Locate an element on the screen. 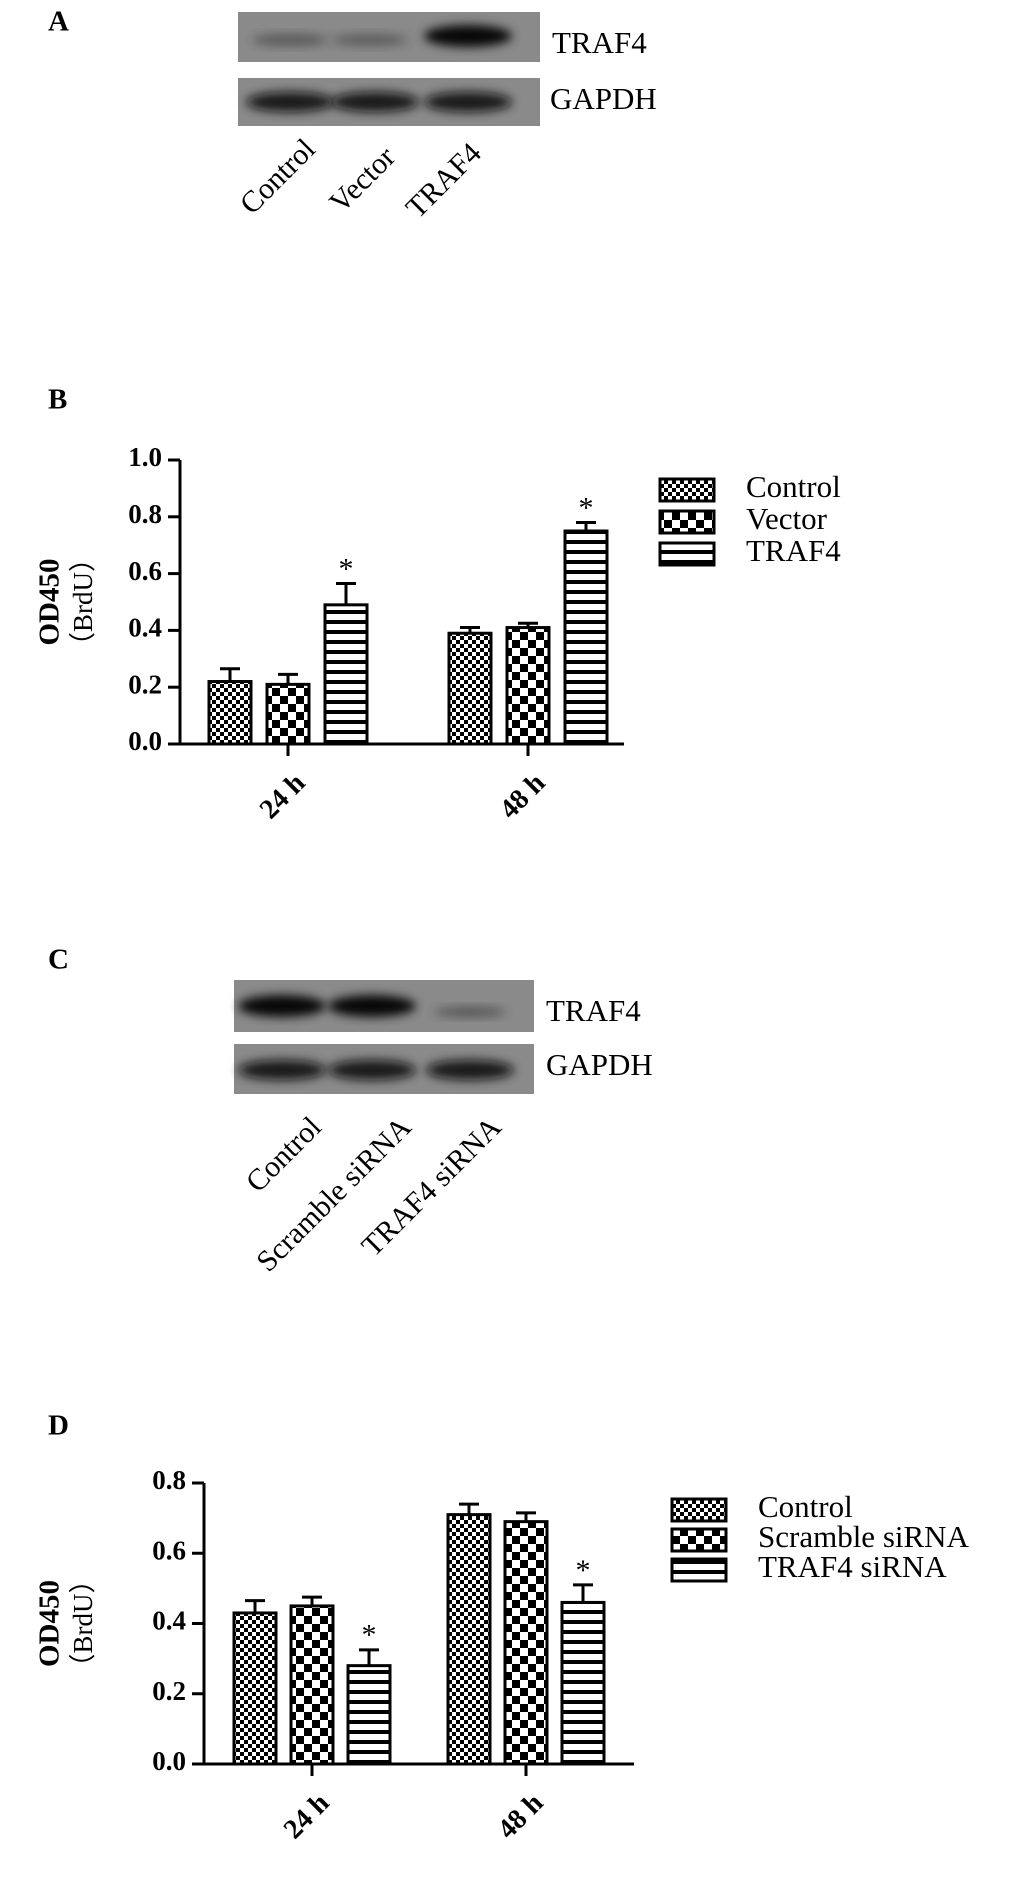  y-tick-label: 1.0 is located at coordinates (145, 457).